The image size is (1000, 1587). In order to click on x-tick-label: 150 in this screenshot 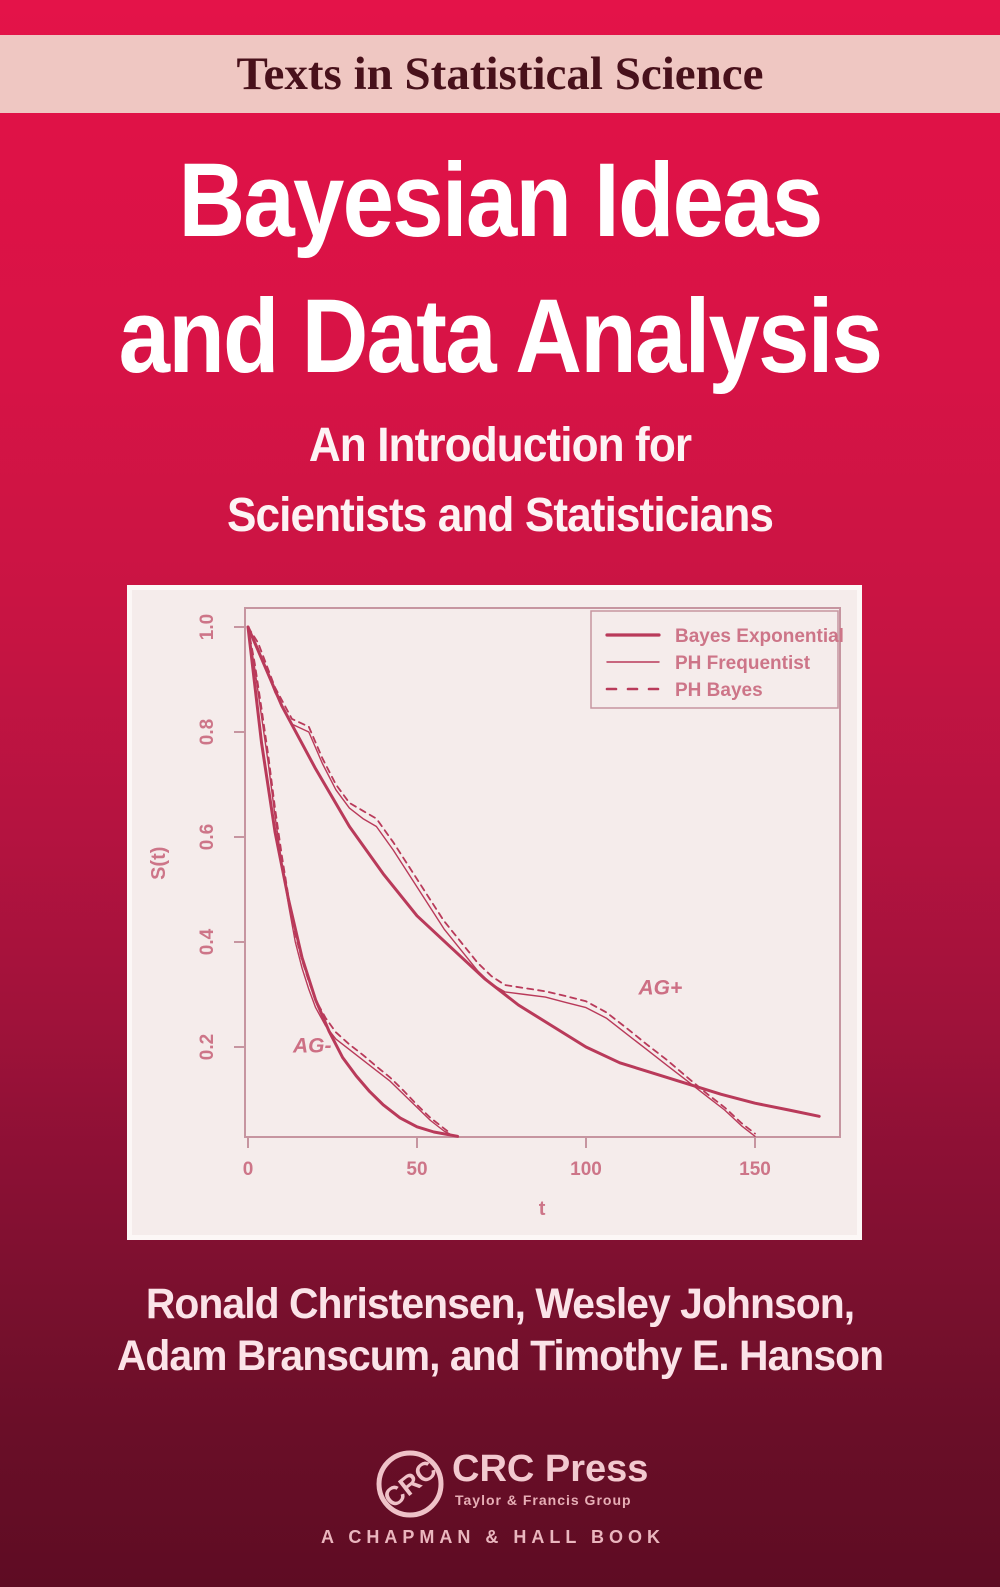, I will do `click(755, 1169)`.